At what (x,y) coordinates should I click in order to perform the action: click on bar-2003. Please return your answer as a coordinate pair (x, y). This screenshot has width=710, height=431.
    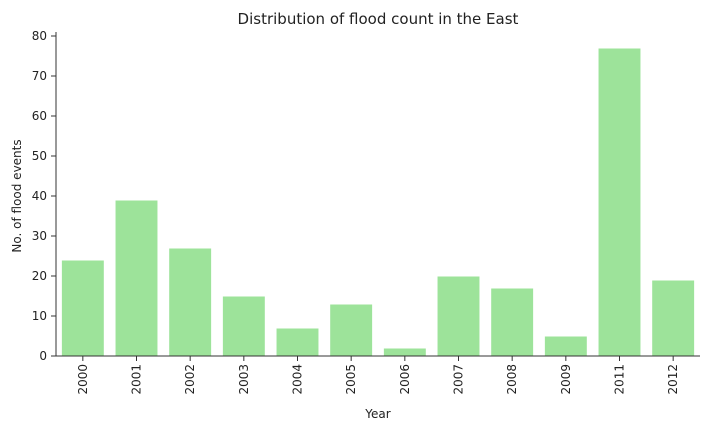
    Looking at the image, I should click on (243, 326).